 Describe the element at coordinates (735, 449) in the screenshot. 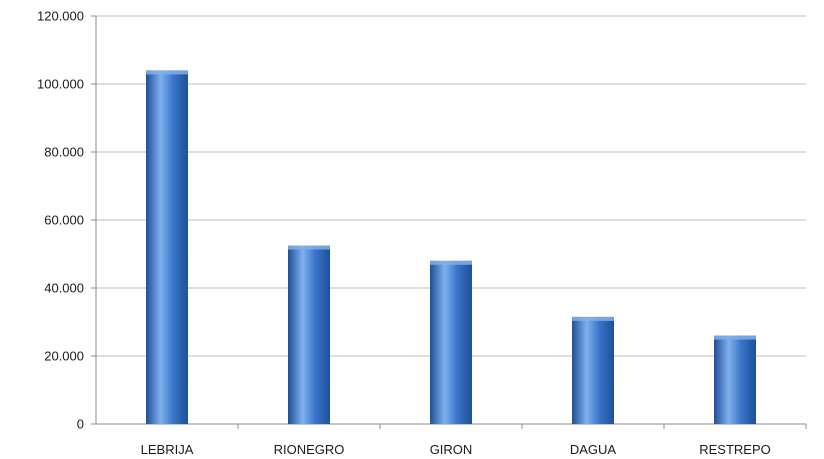

I see `x-category-label: RESTREPO` at that location.